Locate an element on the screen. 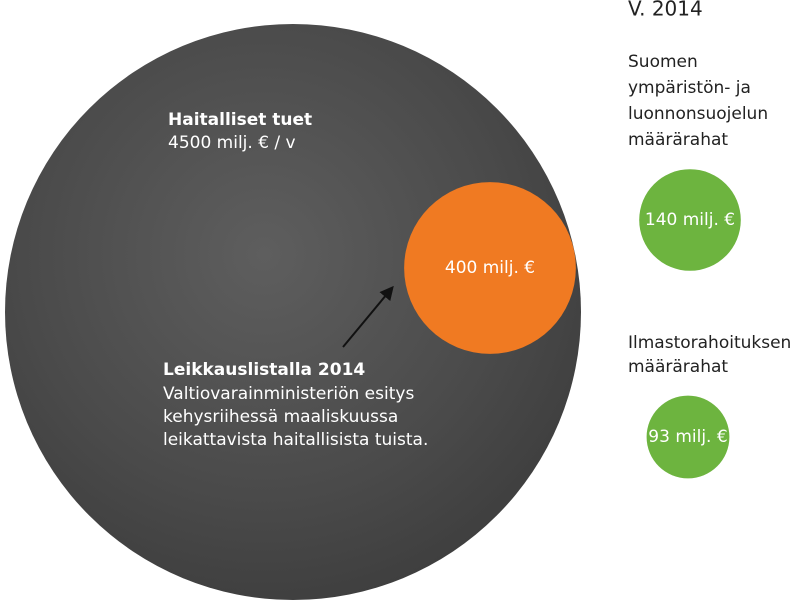 The image size is (805, 602). value-label: 140 milj. € is located at coordinates (690, 220).